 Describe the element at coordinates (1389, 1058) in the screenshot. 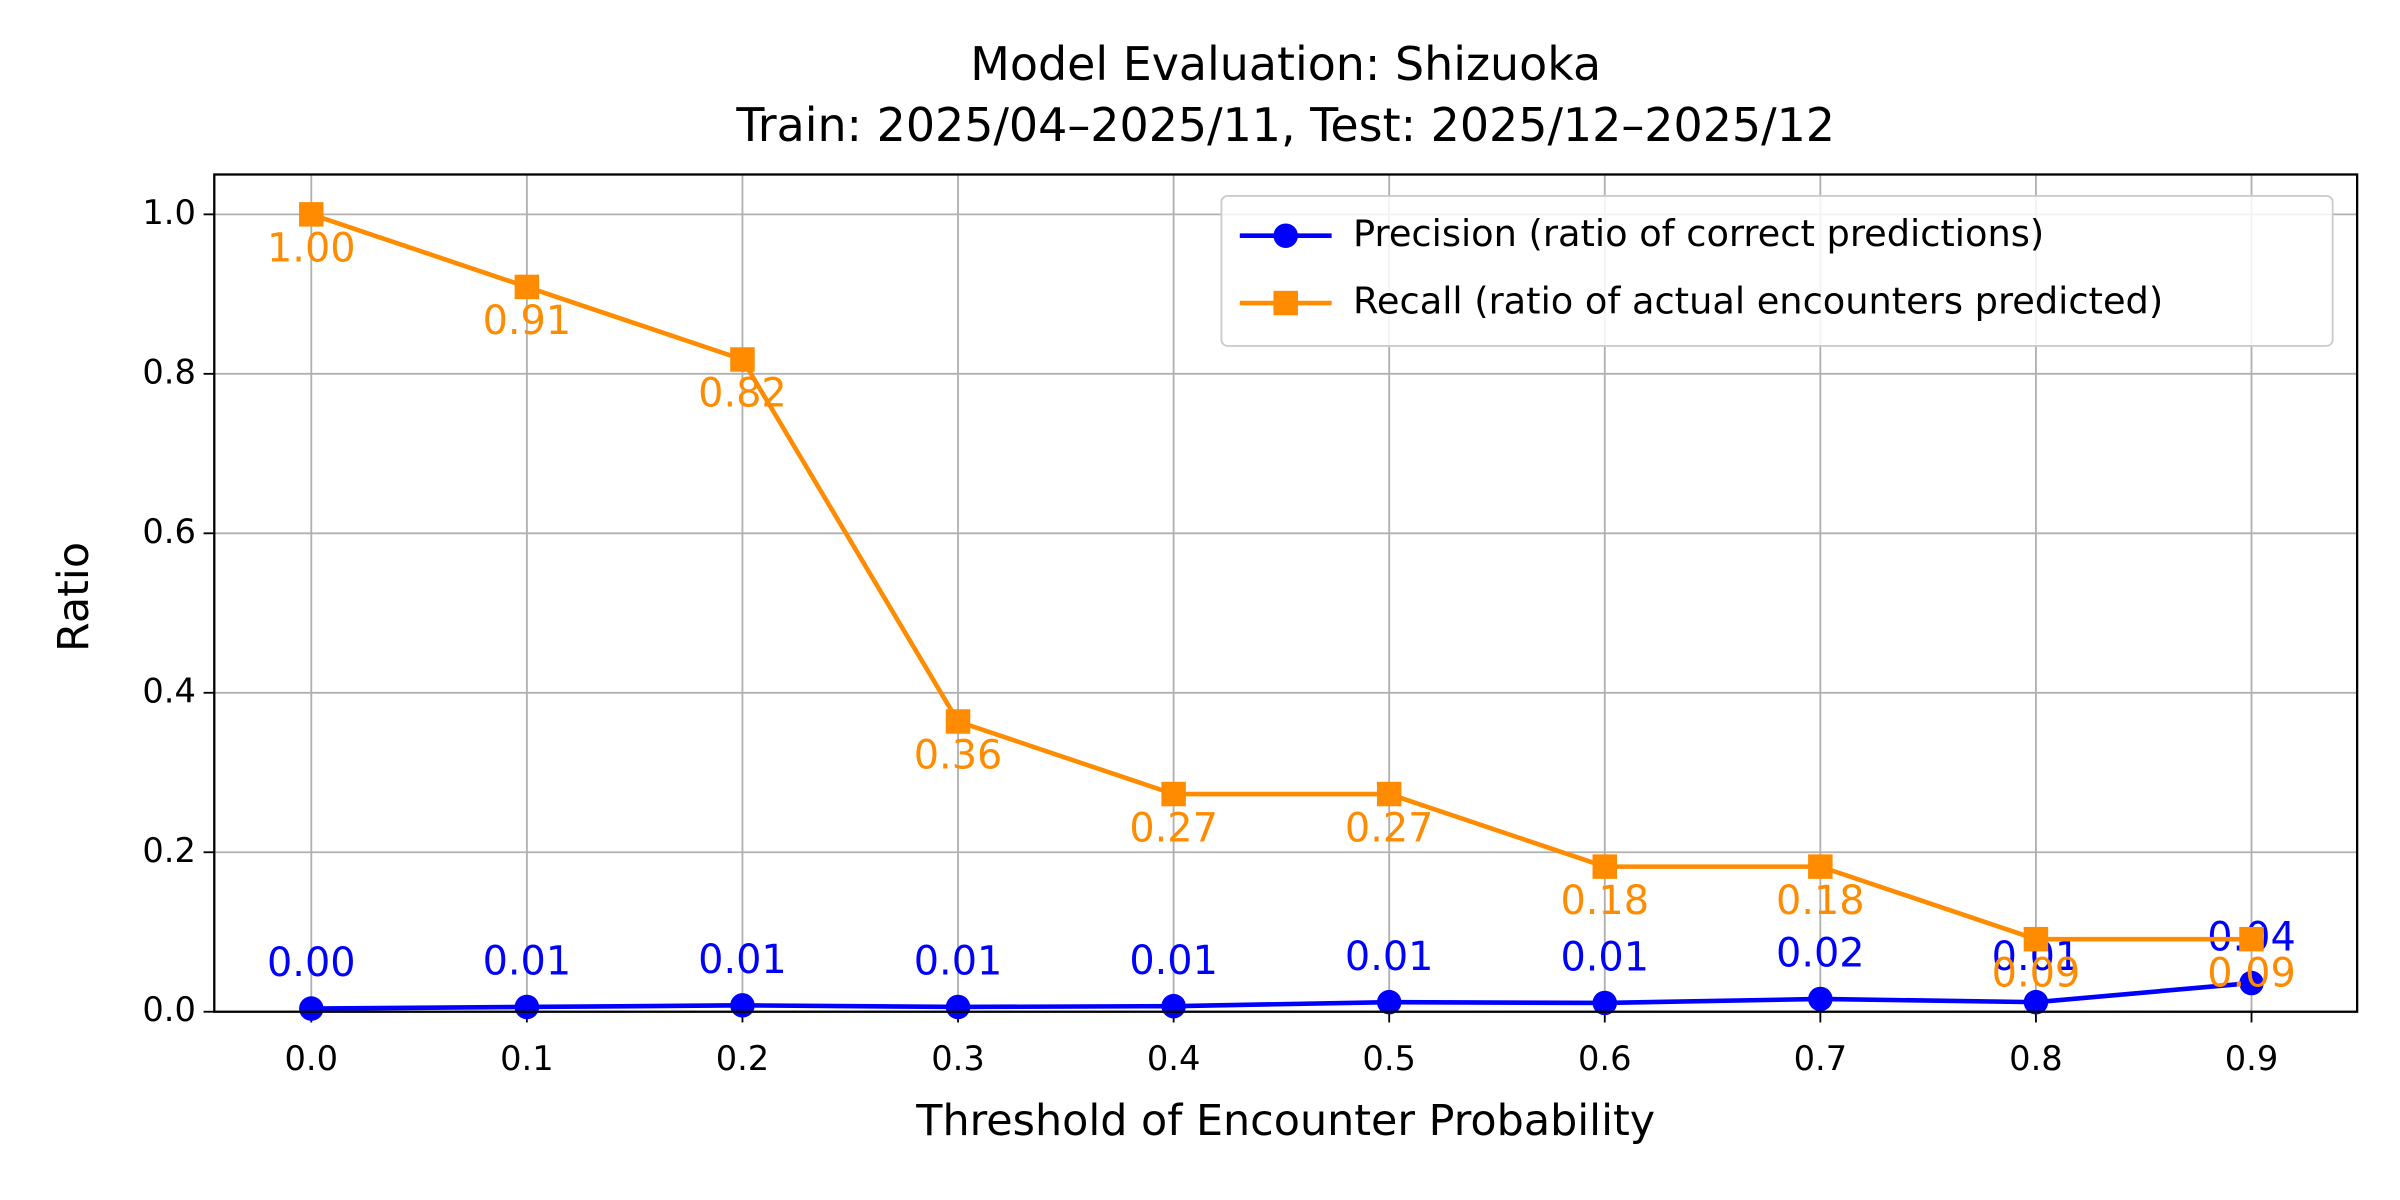

I see `x-tick-label: 0.5` at that location.